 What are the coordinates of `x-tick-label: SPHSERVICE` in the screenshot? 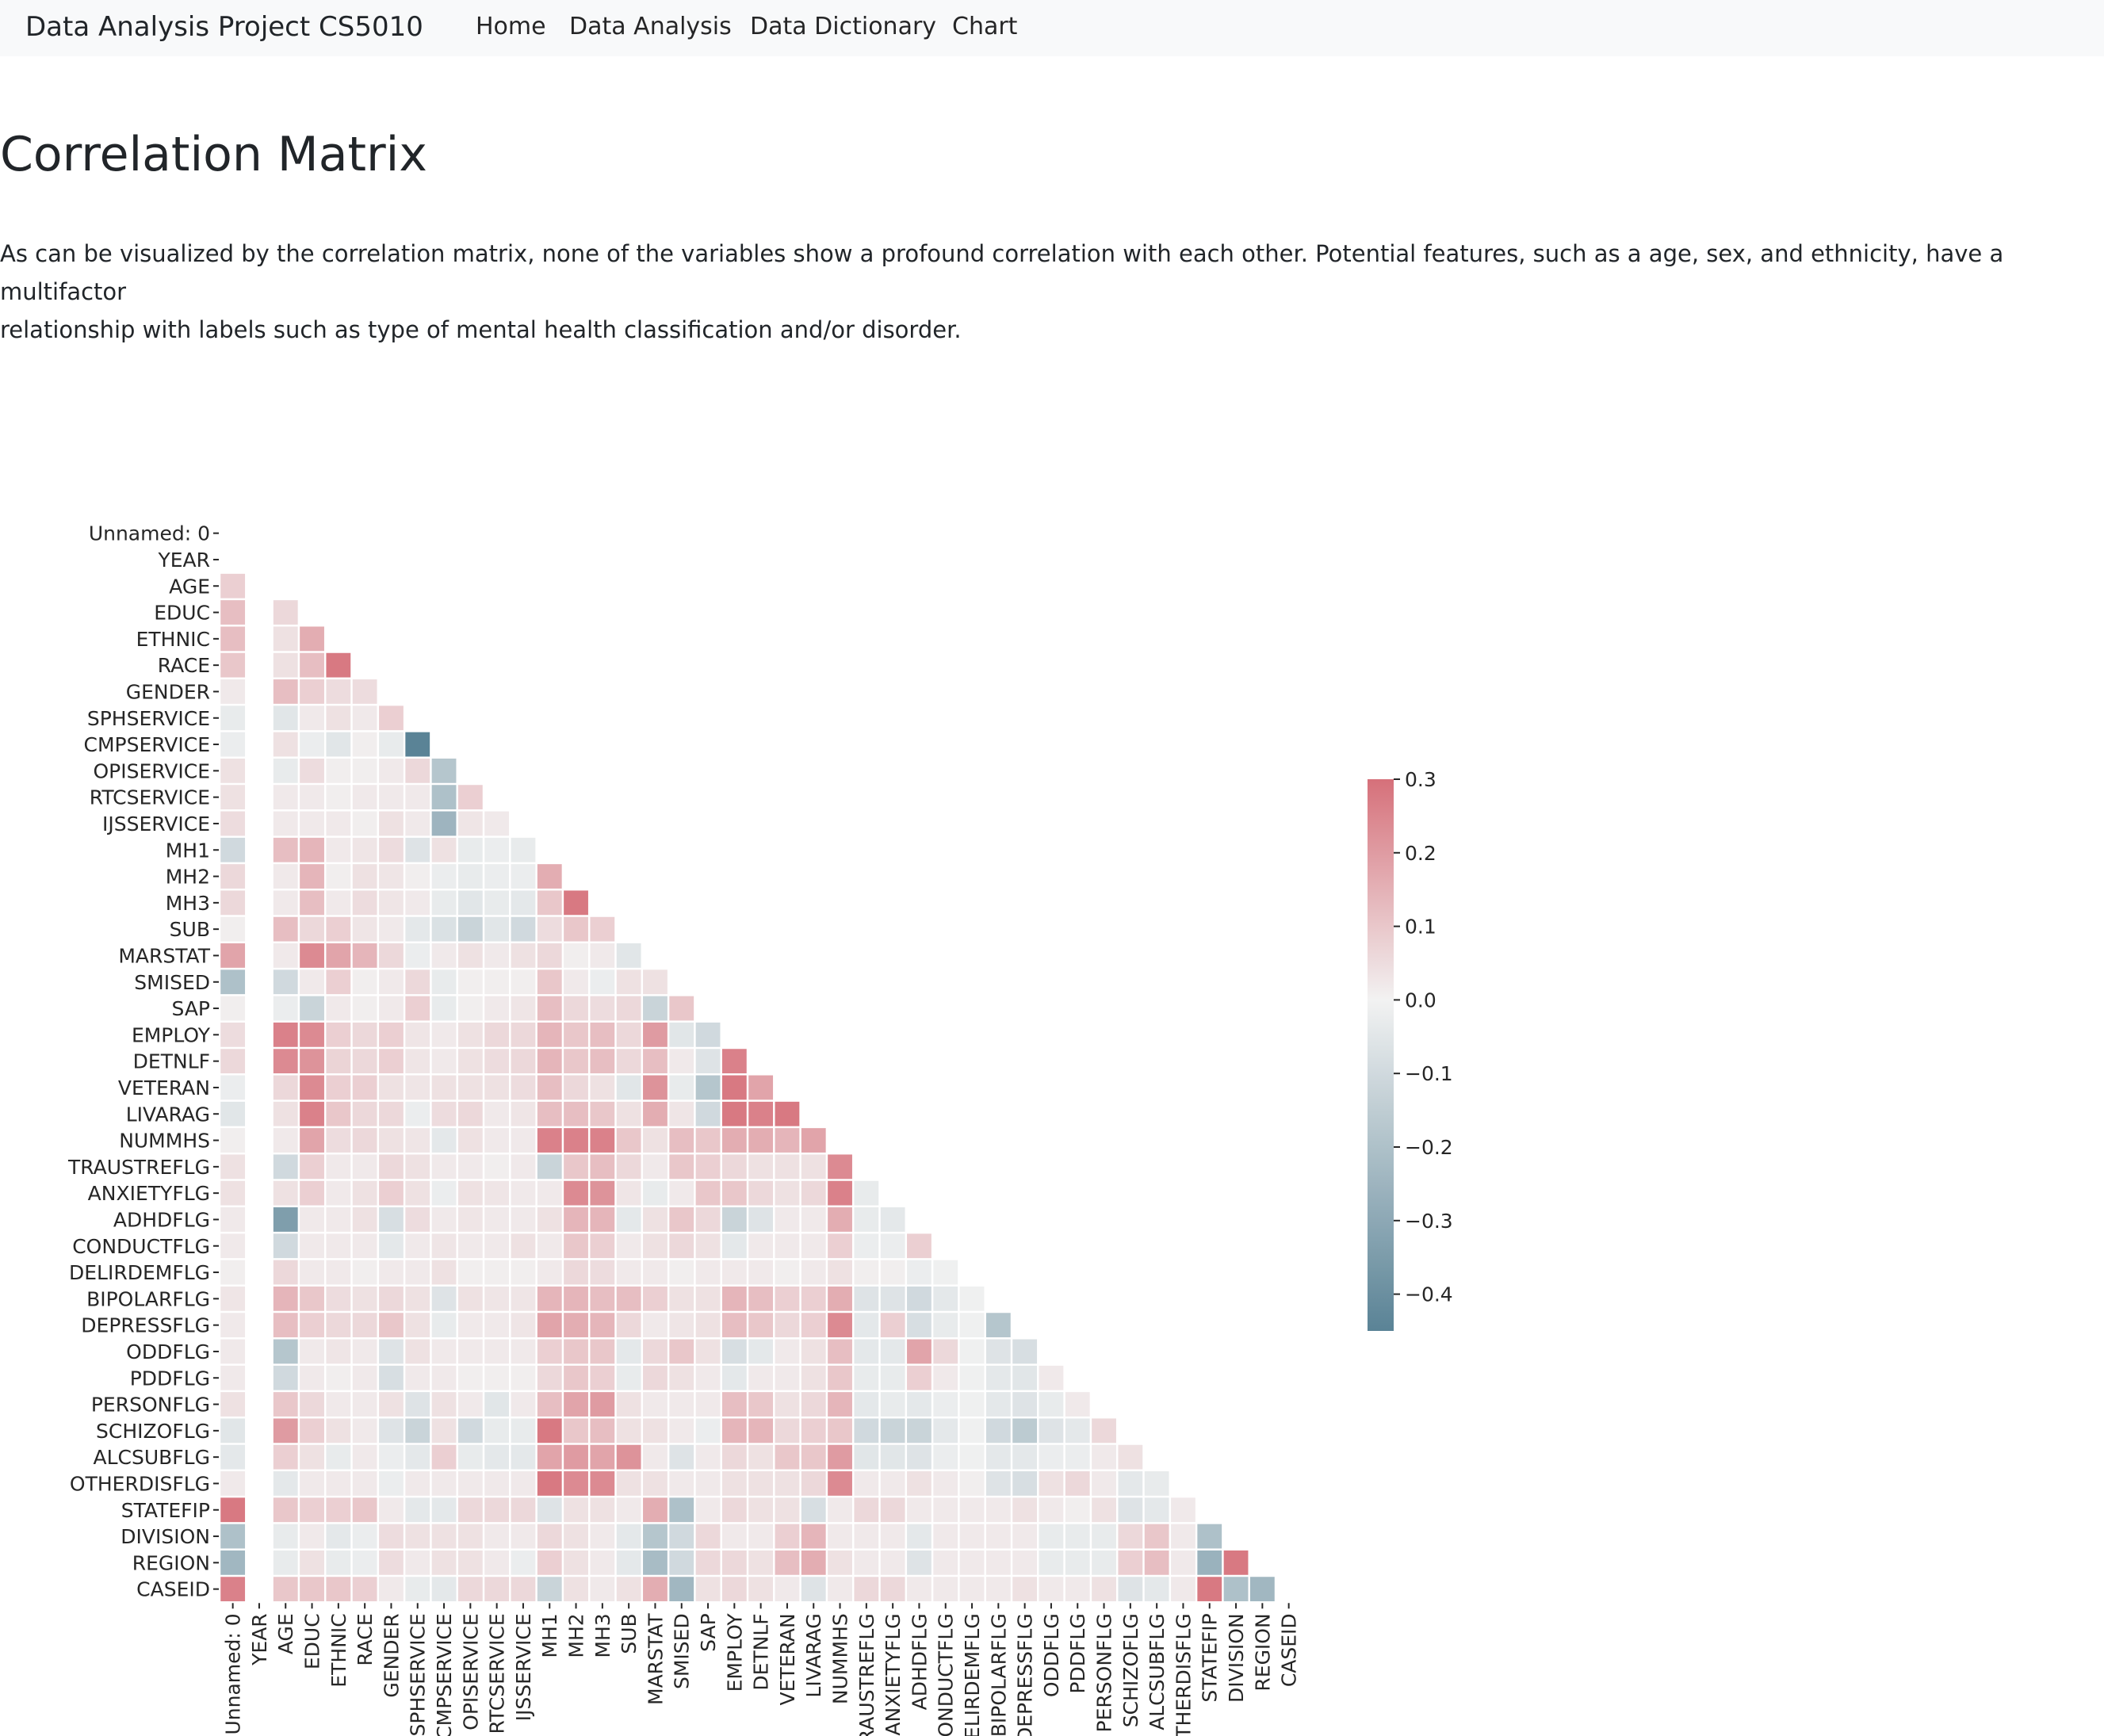 It's located at (418, 1674).